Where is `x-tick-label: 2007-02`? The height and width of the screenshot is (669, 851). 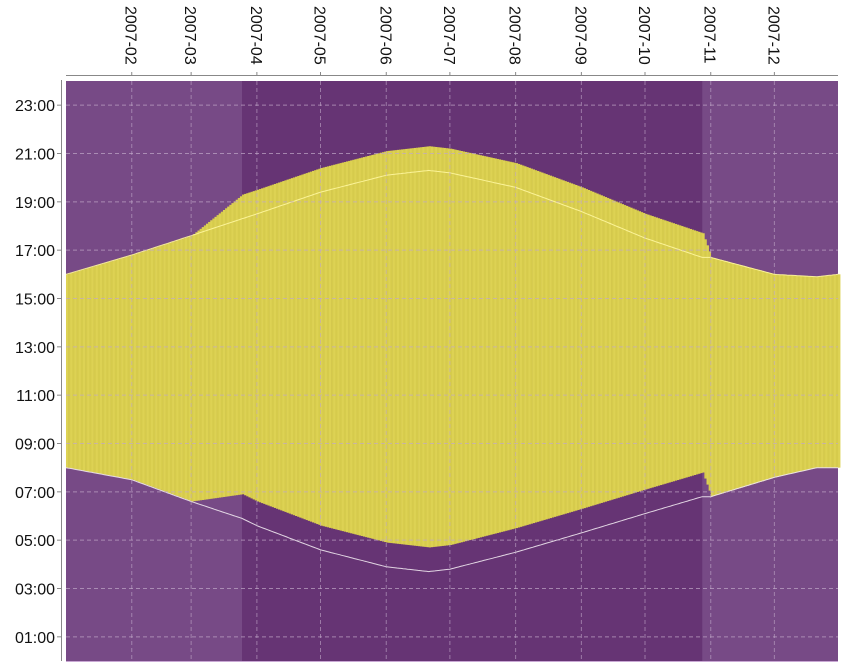
x-tick-label: 2007-02 is located at coordinates (130, 35).